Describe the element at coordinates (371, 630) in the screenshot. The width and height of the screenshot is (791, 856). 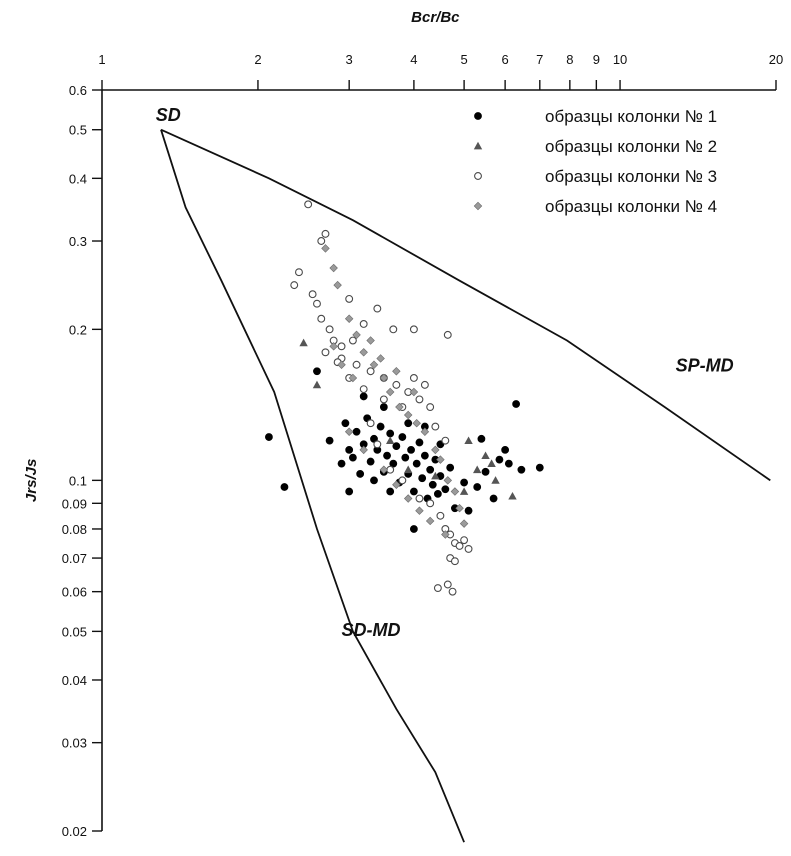
I see `region-label-sd-md: SD-MD` at that location.